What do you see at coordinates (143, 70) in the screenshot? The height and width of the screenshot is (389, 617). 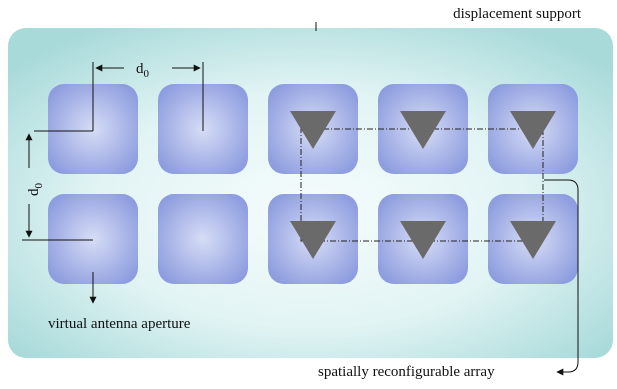 I see `horizontal-spacing-label: d0` at bounding box center [143, 70].